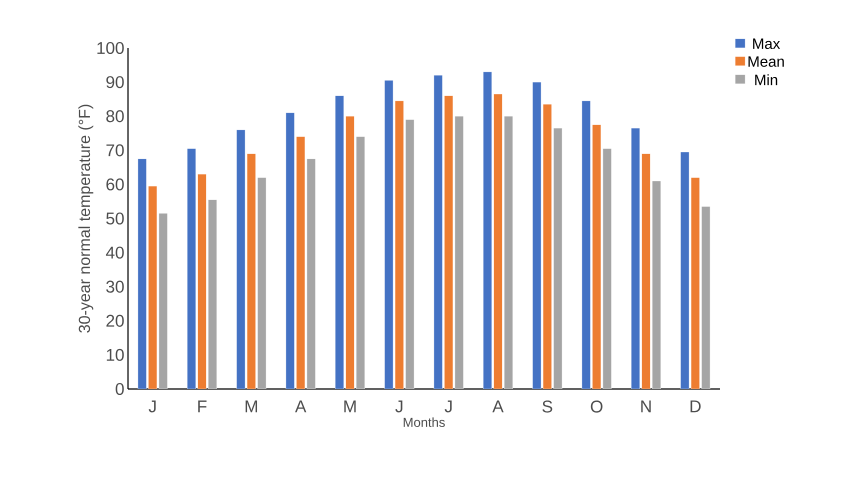  I want to click on legend-label: Mean, so click(766, 61).